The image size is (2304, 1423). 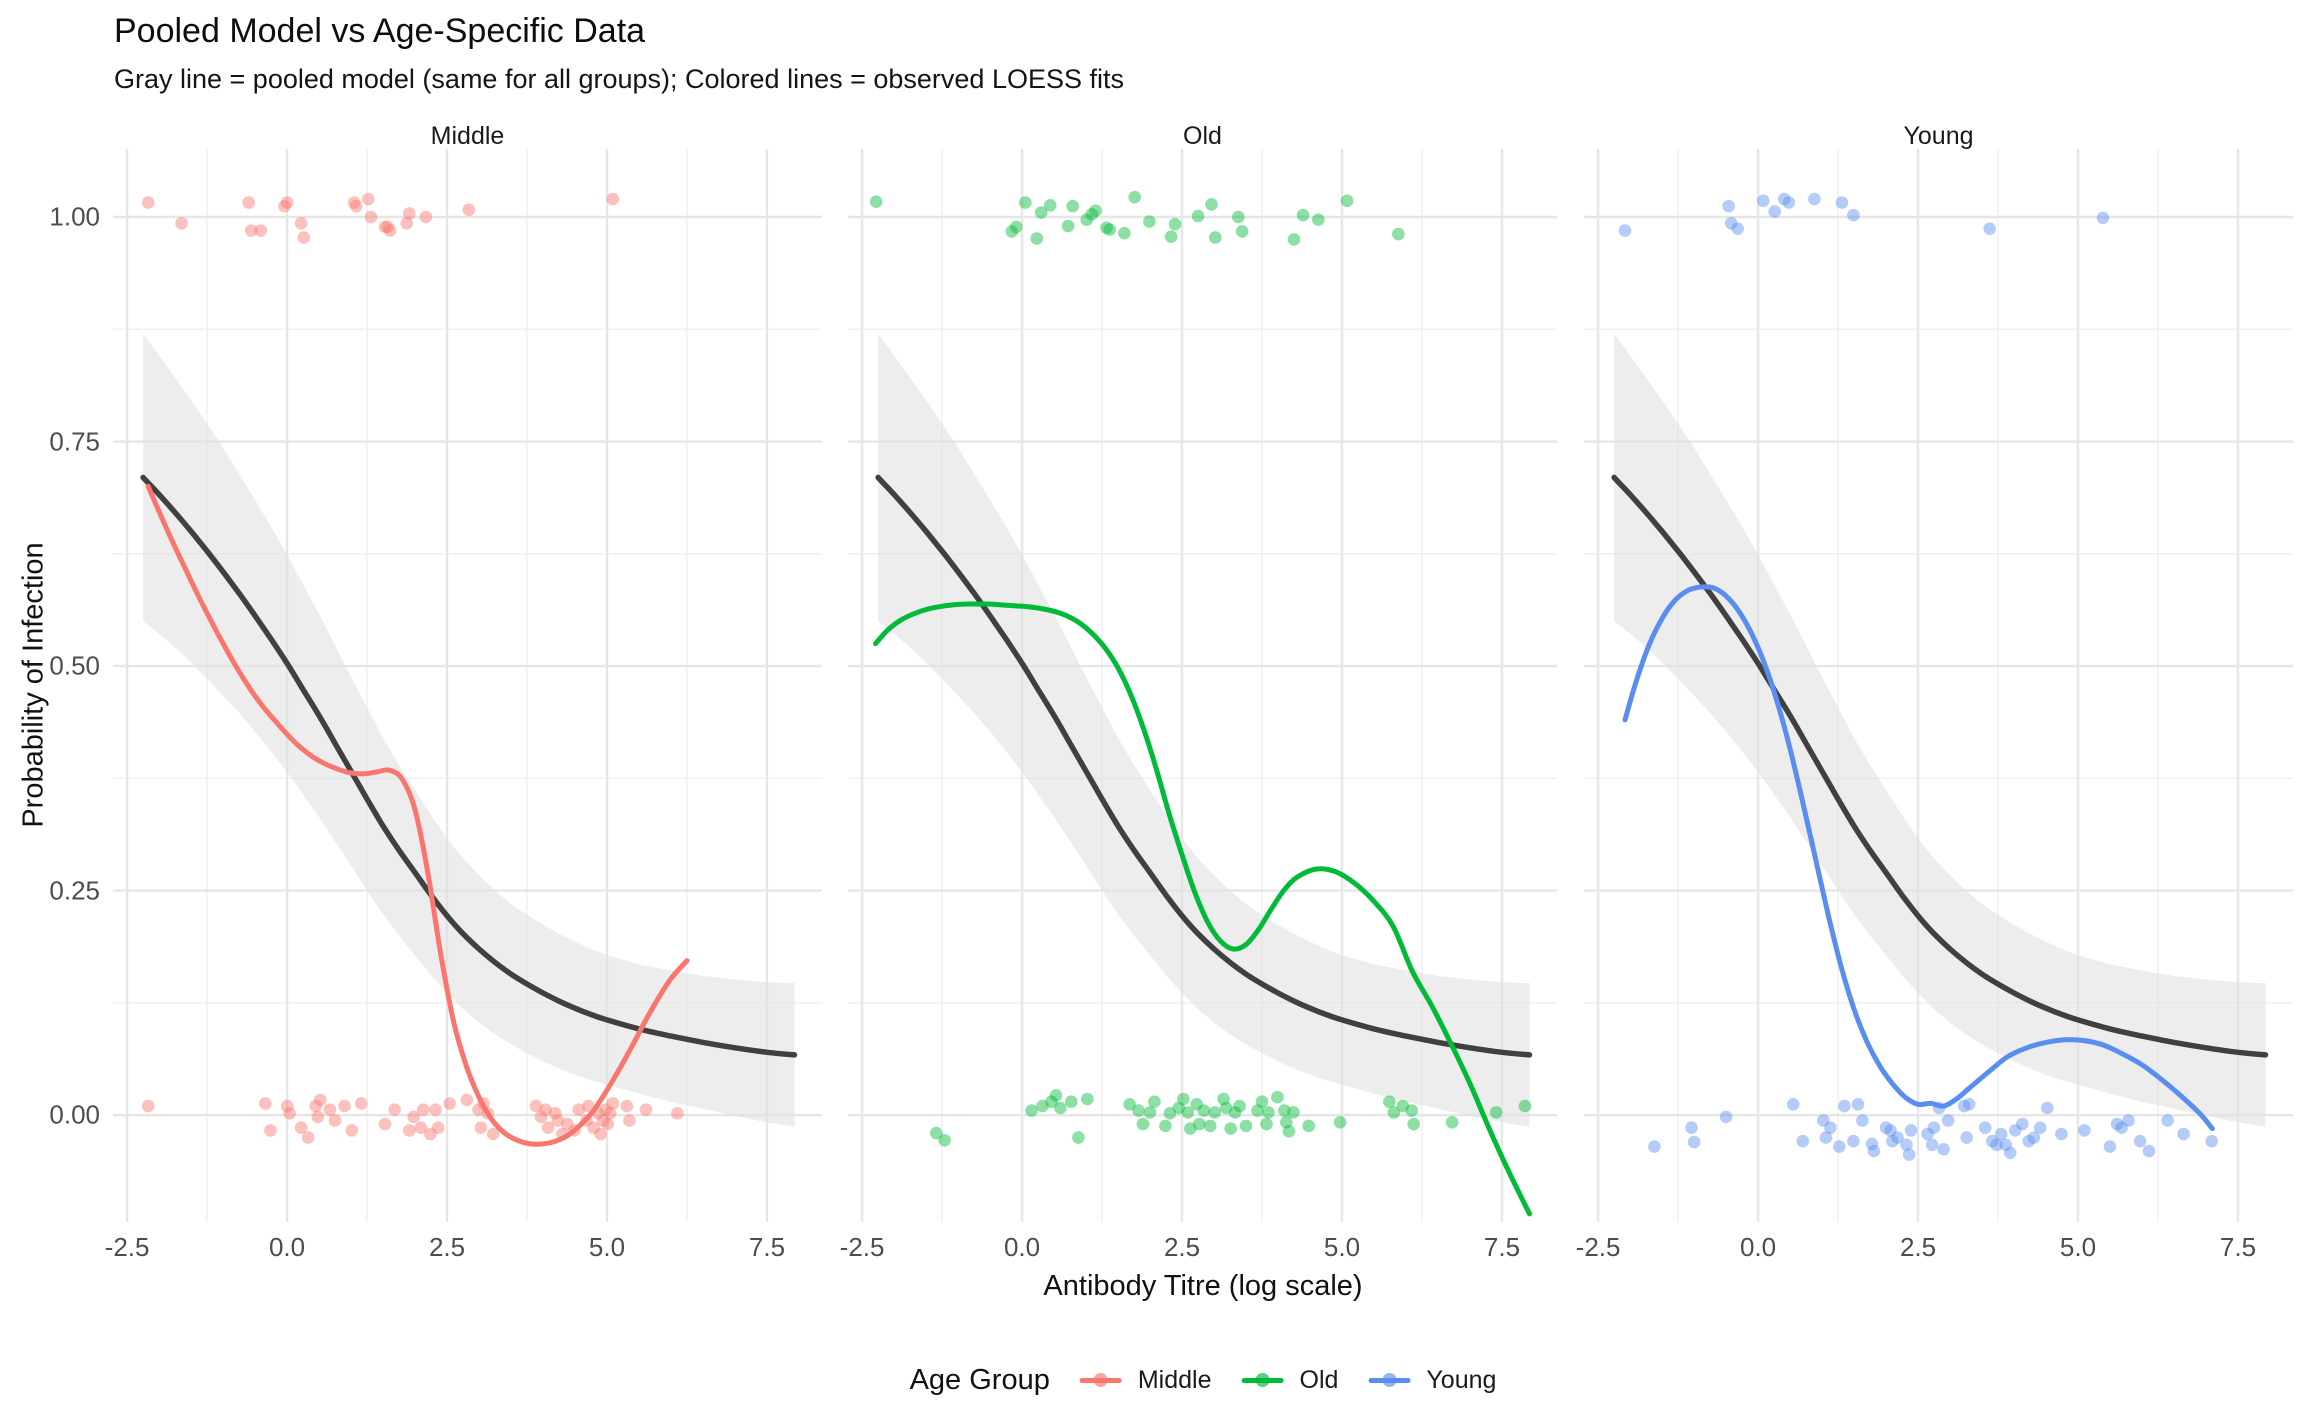 What do you see at coordinates (1100, 1380) in the screenshot?
I see `legend-key-middle-icon` at bounding box center [1100, 1380].